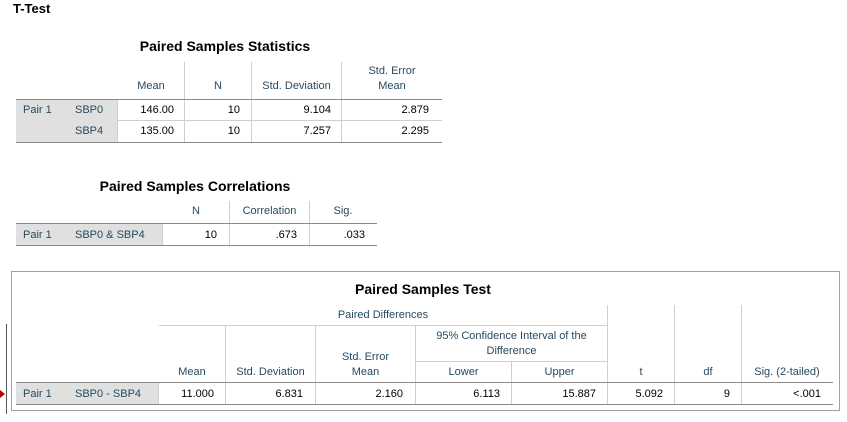 Image resolution: width=847 pixels, height=422 pixels. Describe the element at coordinates (296, 86) in the screenshot. I see `stats-header-std-deviation: Std. Deviation` at that location.